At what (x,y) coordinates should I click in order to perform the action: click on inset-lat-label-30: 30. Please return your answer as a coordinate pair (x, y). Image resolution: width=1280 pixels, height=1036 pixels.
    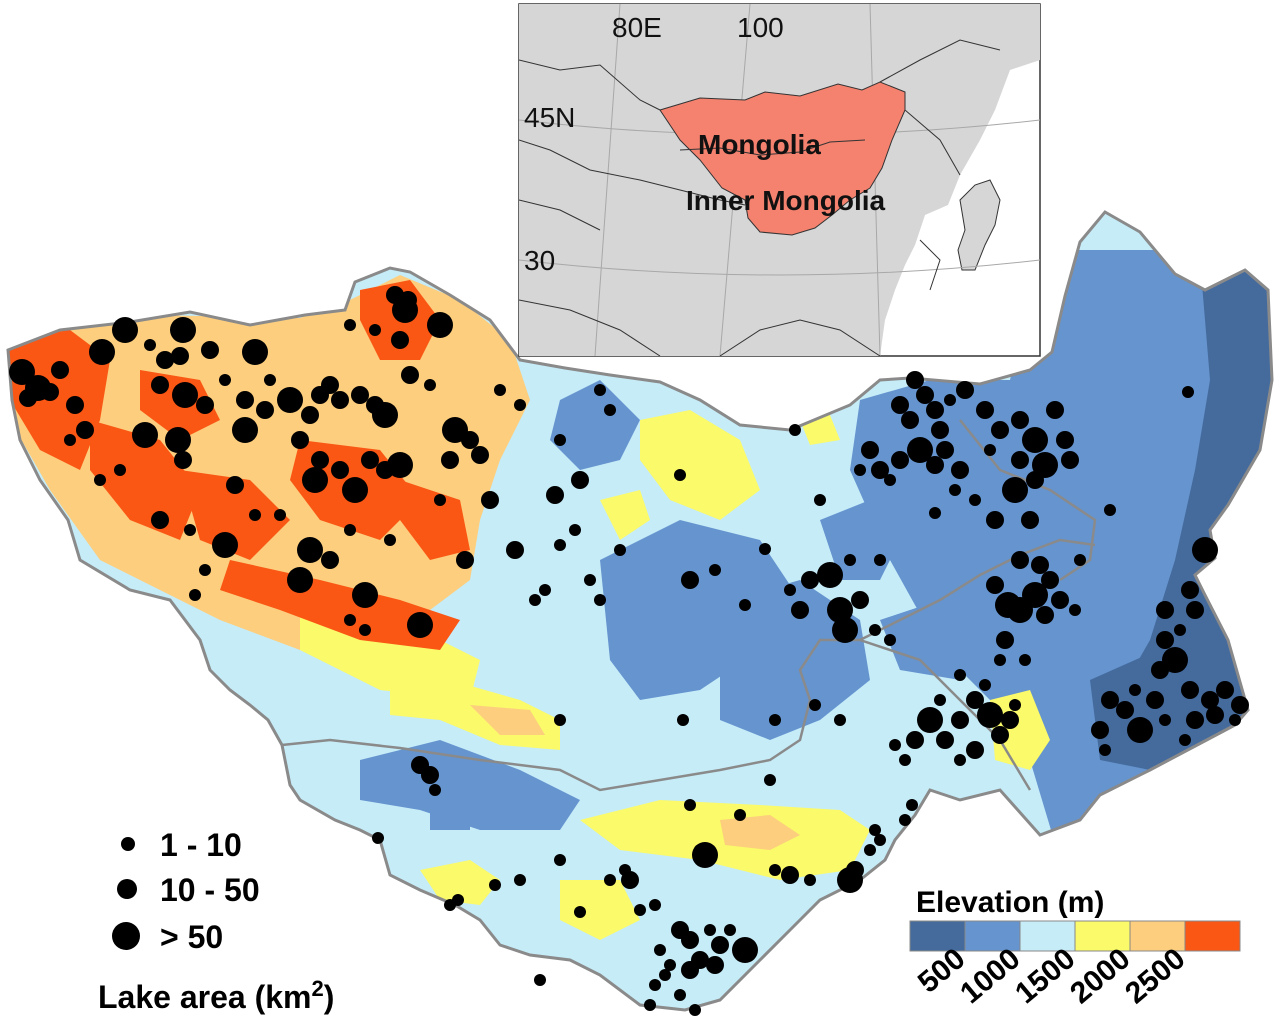
    Looking at the image, I should click on (539, 260).